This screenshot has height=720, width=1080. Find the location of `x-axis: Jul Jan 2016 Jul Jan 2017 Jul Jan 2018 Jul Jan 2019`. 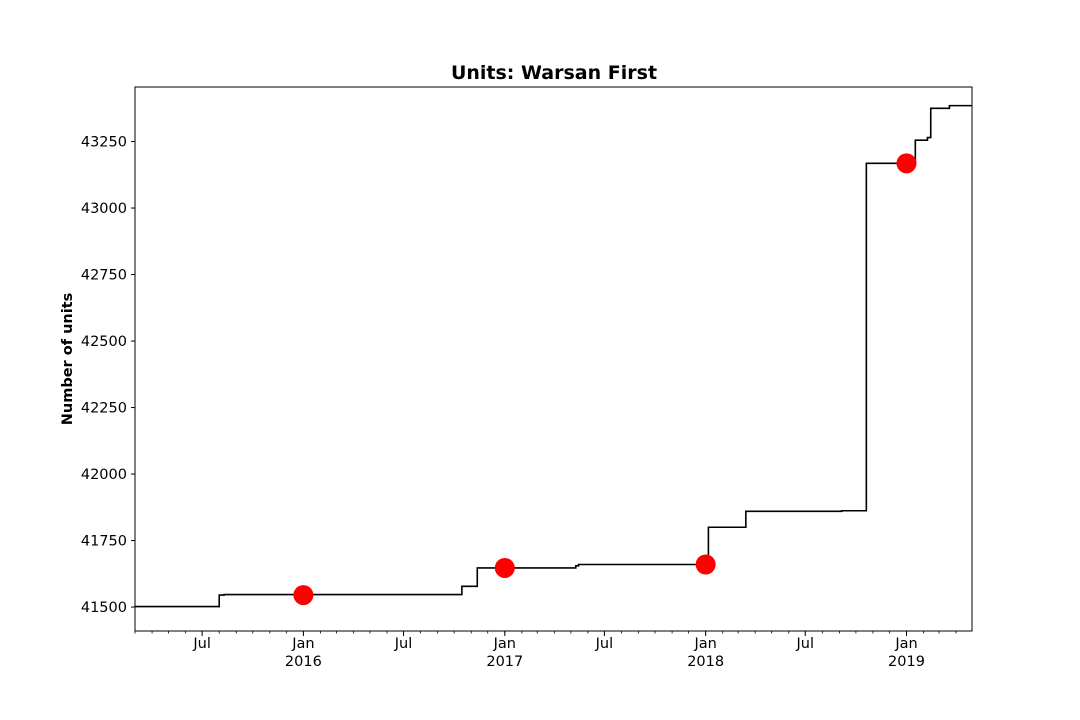

x-axis: Jul Jan 2016 Jul Jan 2017 Jul Jan 2018 Jul Jan 2019 is located at coordinates (545, 650).